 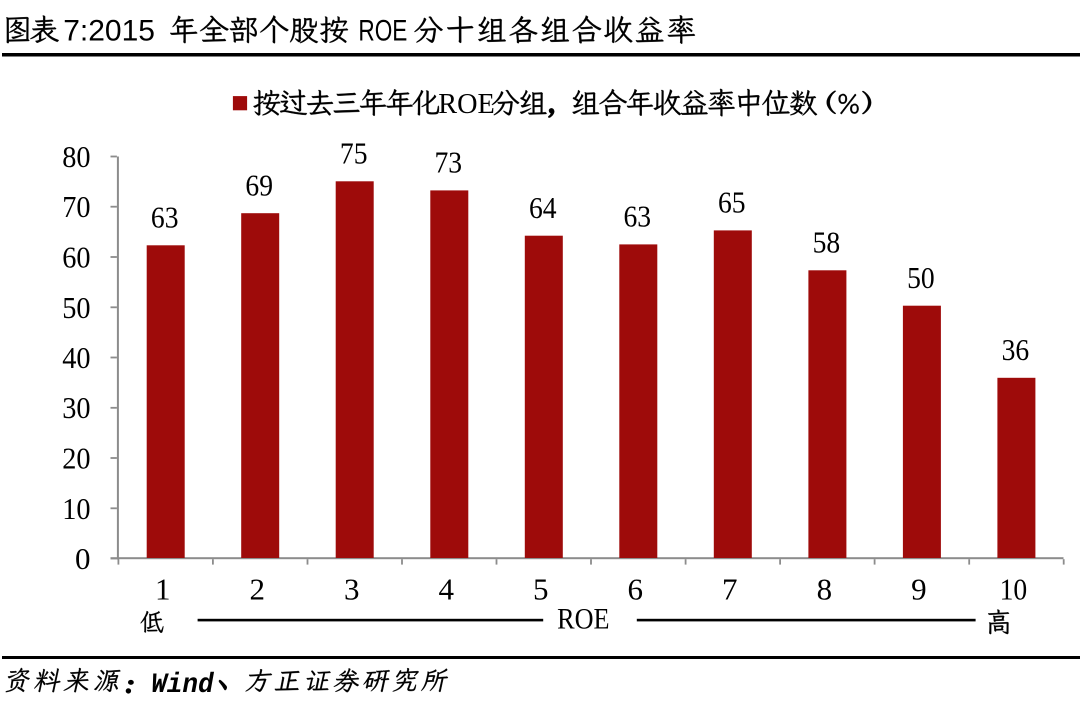 I want to click on svg-text: 64, so click(x=543, y=207).